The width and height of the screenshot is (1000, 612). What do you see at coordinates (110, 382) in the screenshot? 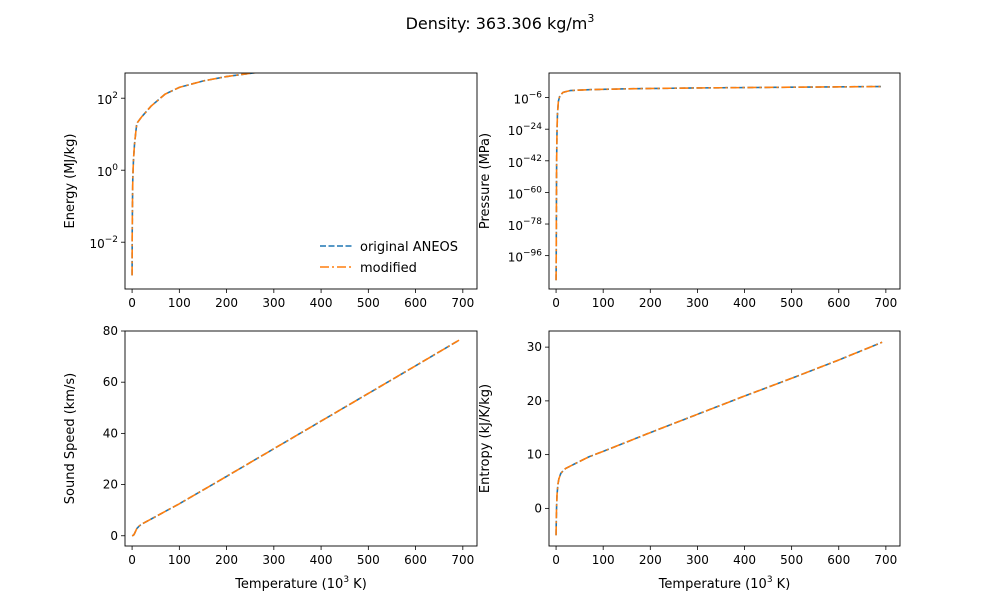
I see `y-tick-label: 60` at bounding box center [110, 382].